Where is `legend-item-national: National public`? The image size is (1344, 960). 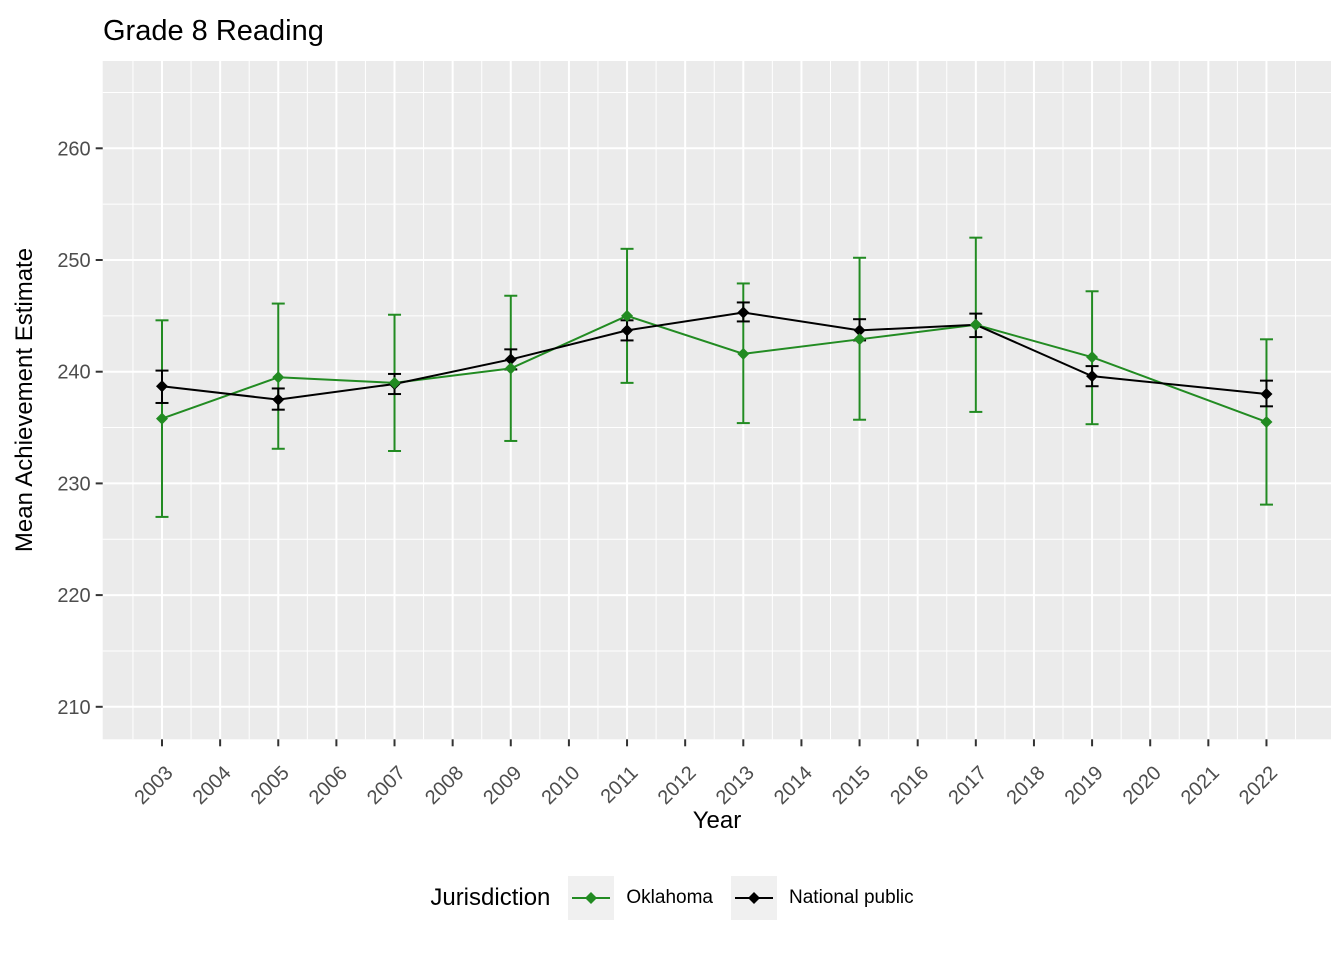 legend-item-national: National public is located at coordinates (822, 898).